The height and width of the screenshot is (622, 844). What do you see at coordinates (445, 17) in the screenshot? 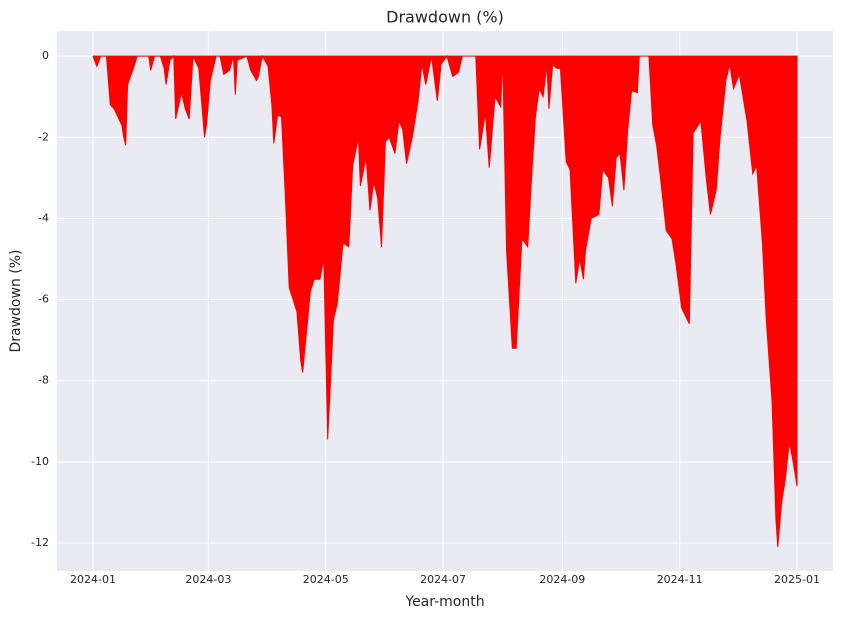
I see `chart-title: Drawdown (%)` at bounding box center [445, 17].